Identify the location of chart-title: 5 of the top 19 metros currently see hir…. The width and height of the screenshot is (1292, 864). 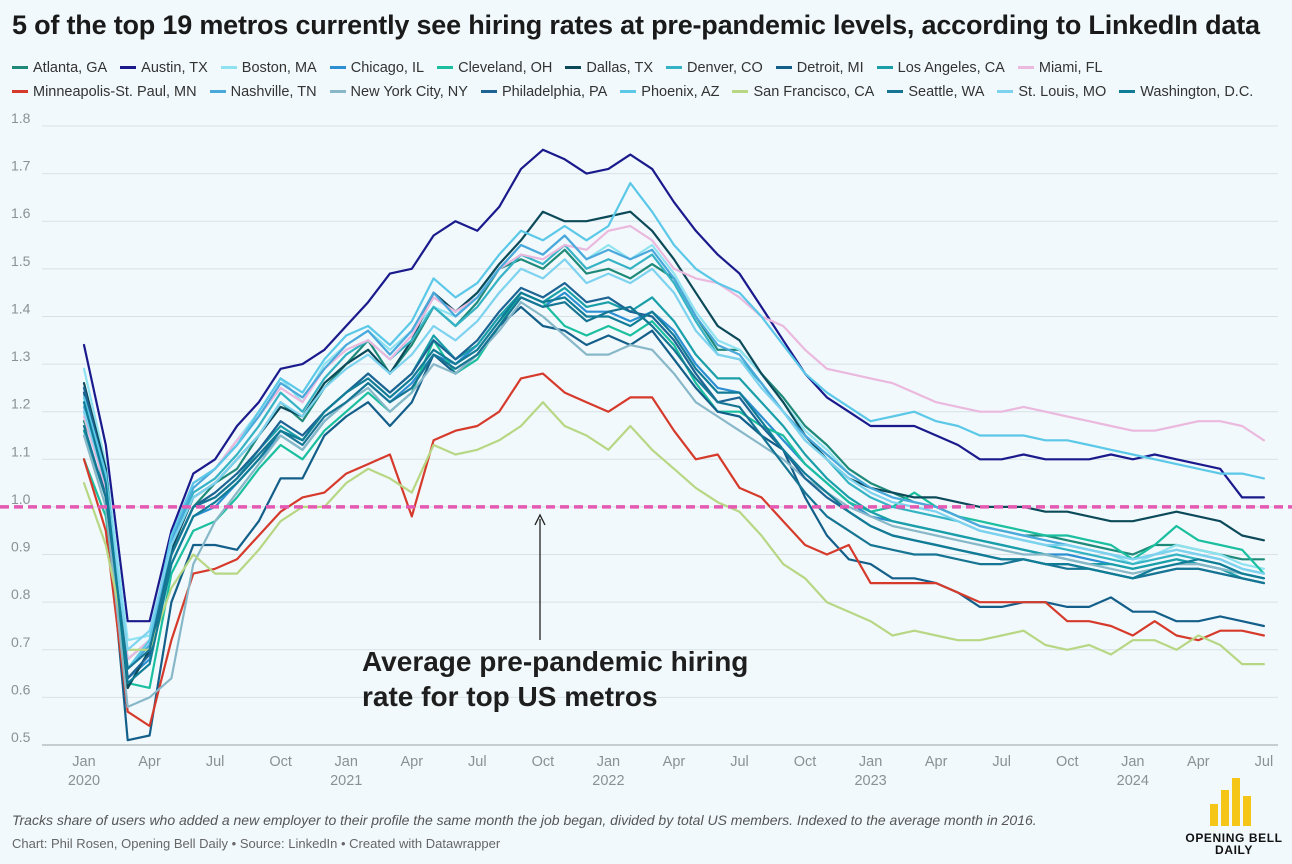
(636, 25).